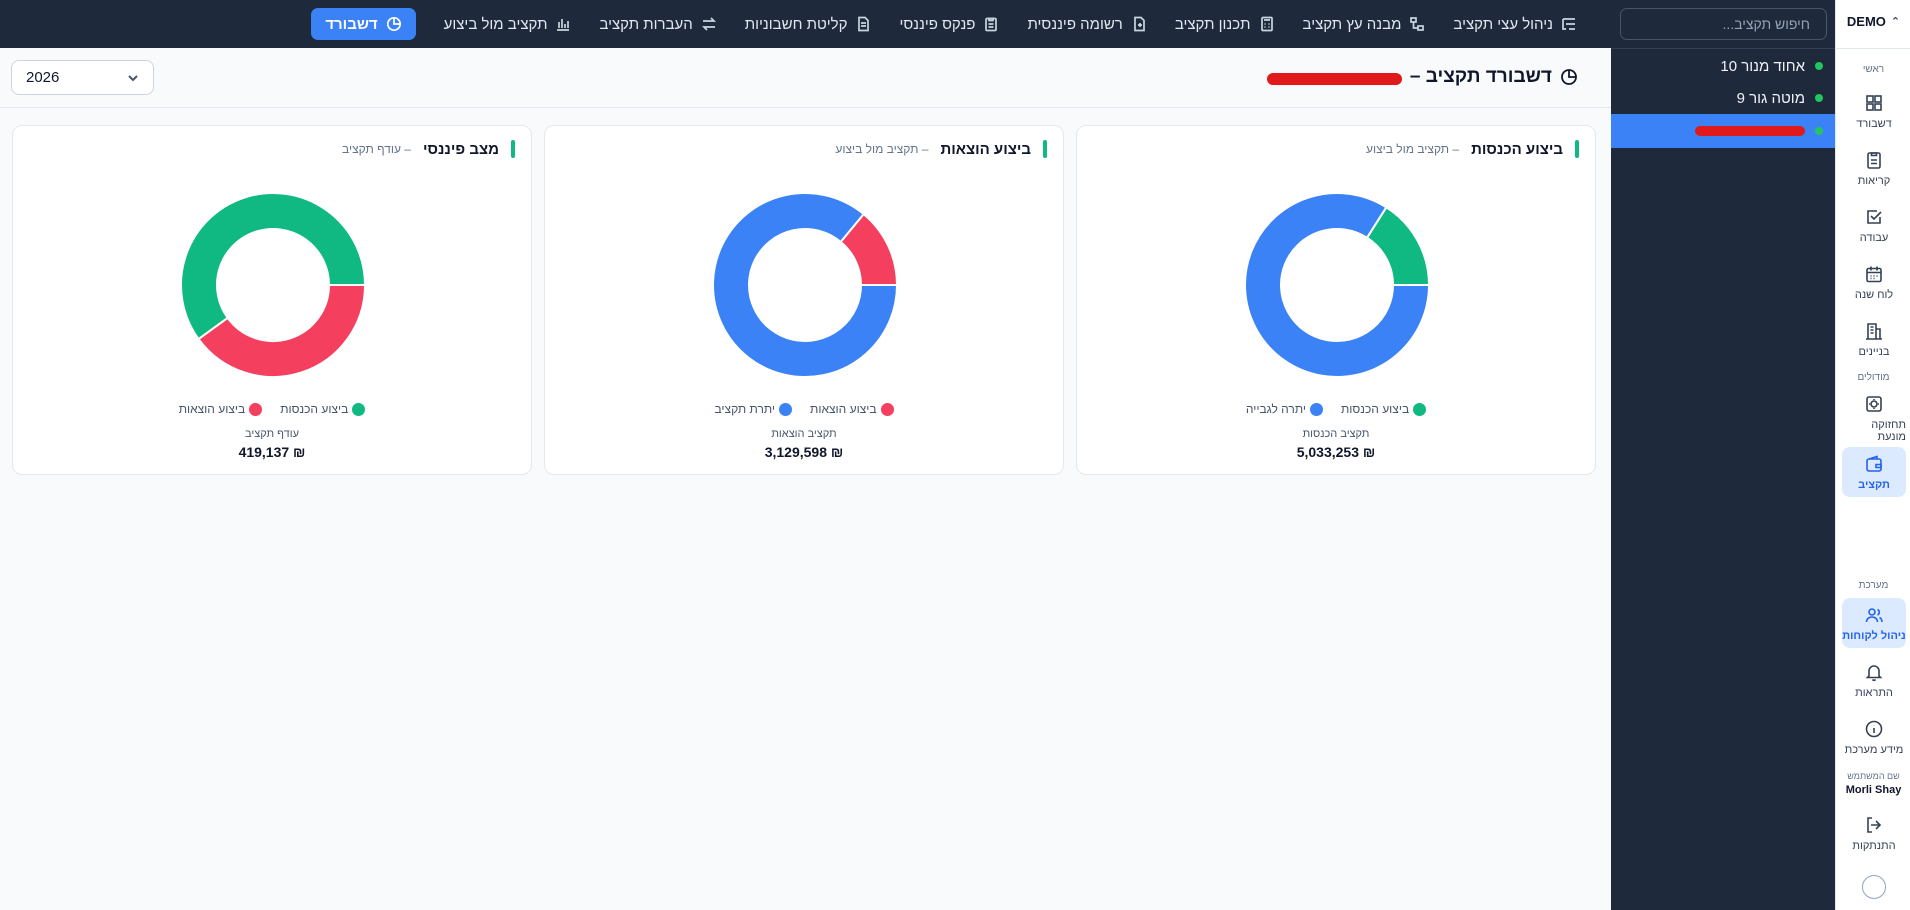 Image resolution: width=1910 pixels, height=910 pixels. I want to click on legend-item: יתרה לגבייה, so click(1285, 409).